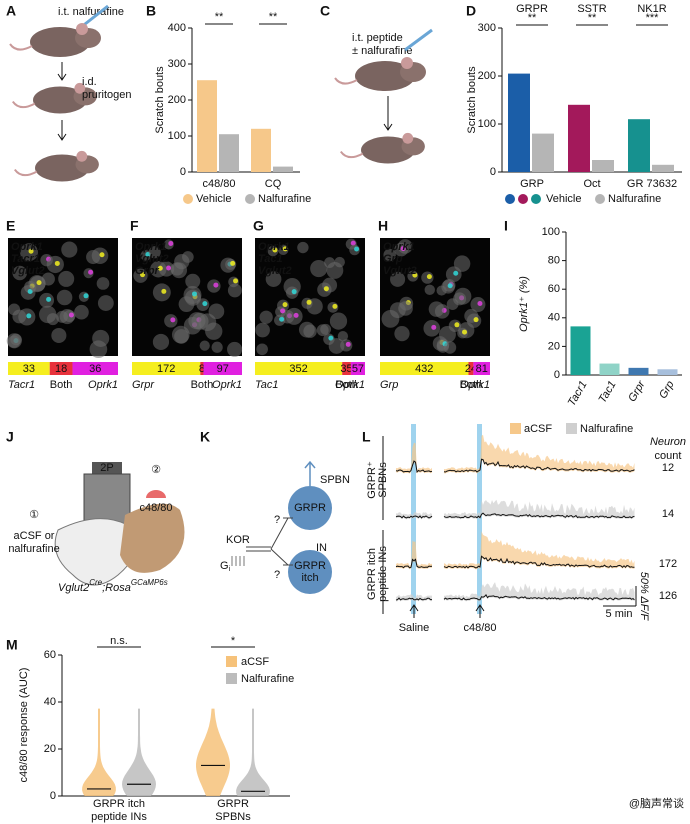 This screenshot has height=824, width=690. What do you see at coordinates (532, 9) in the screenshot?
I see `receptor-label: GRPR` at bounding box center [532, 9].